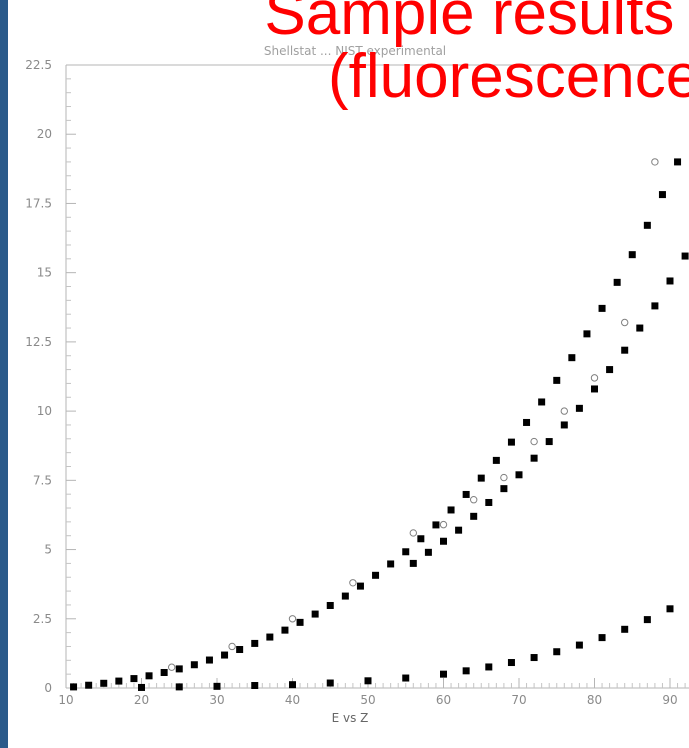 The image size is (689, 748). I want to click on slide-left-strip, so click(4, 374).